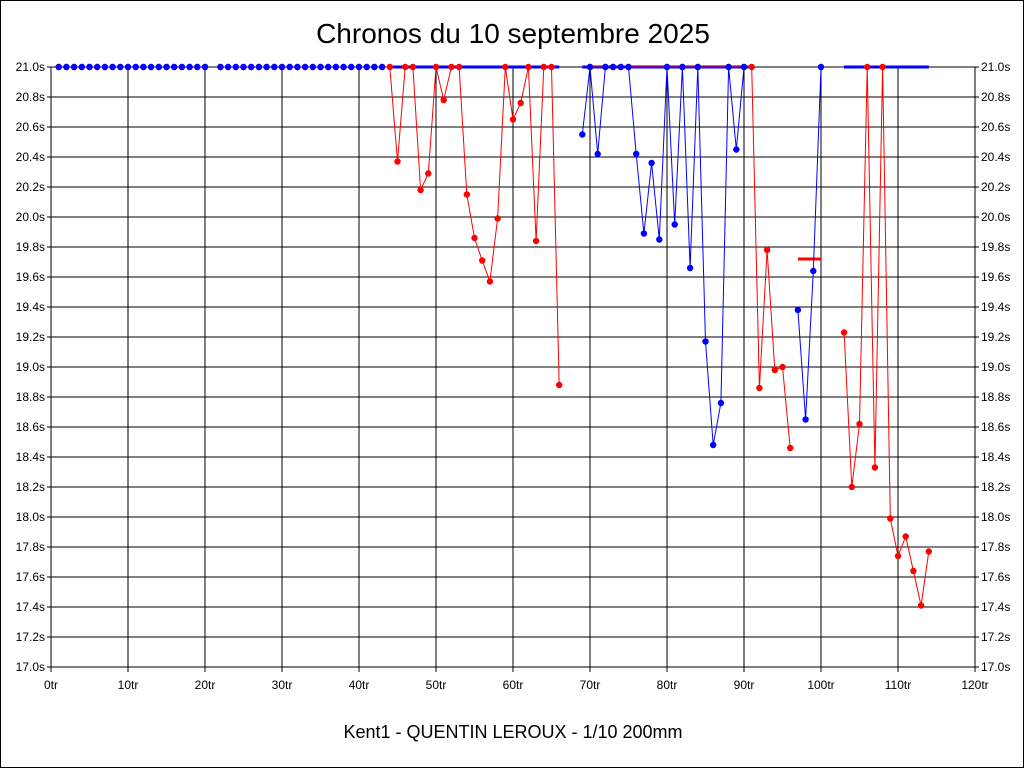 The width and height of the screenshot is (1024, 768). I want to click on y-tick-label-right: 18.0s, so click(995, 517).